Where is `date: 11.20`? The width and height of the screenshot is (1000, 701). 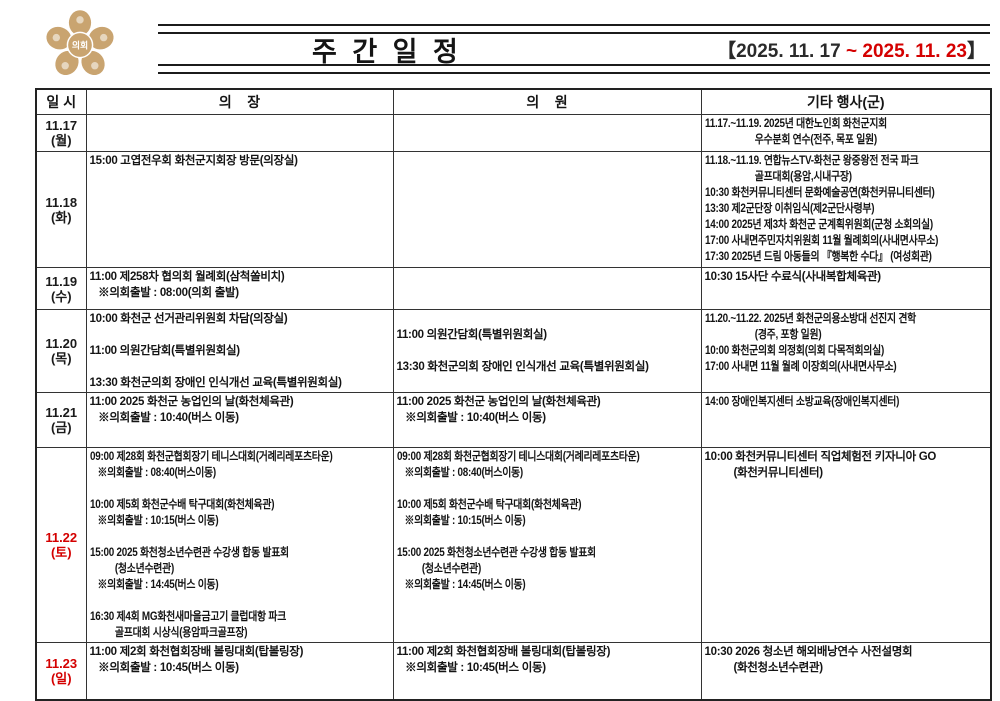
date: 11.20 is located at coordinates (61, 343).